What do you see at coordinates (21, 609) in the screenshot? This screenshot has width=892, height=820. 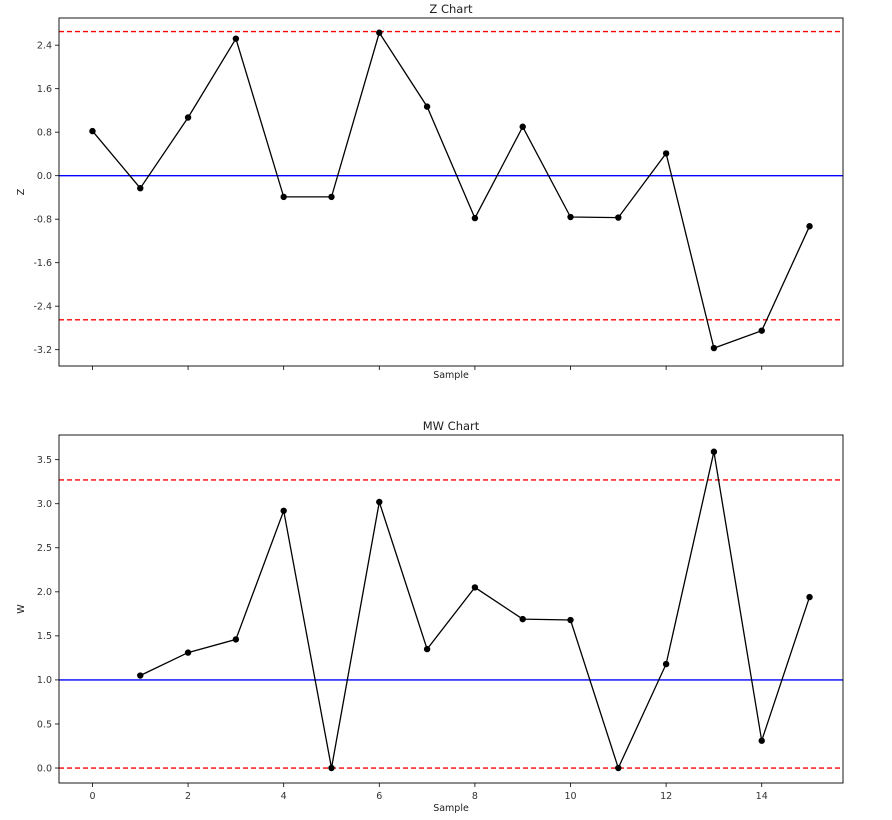 I see `y-axis-label: W` at bounding box center [21, 609].